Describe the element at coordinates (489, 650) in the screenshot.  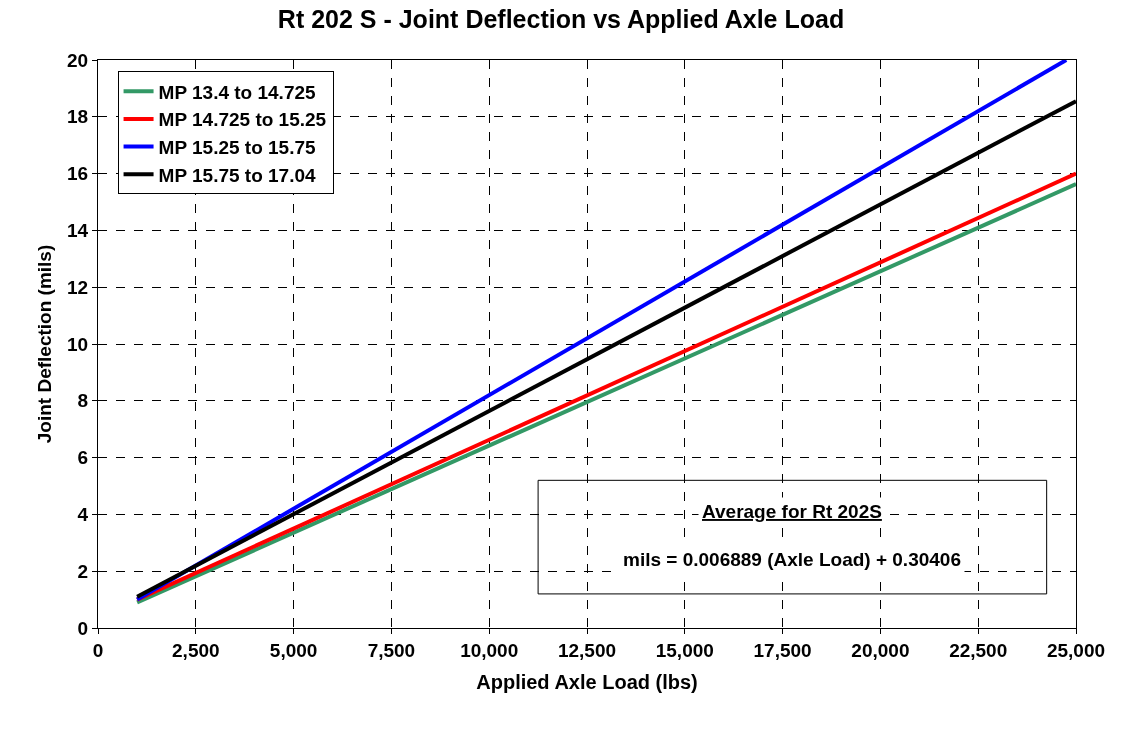
I see `x-tick-label: 10,000` at that location.